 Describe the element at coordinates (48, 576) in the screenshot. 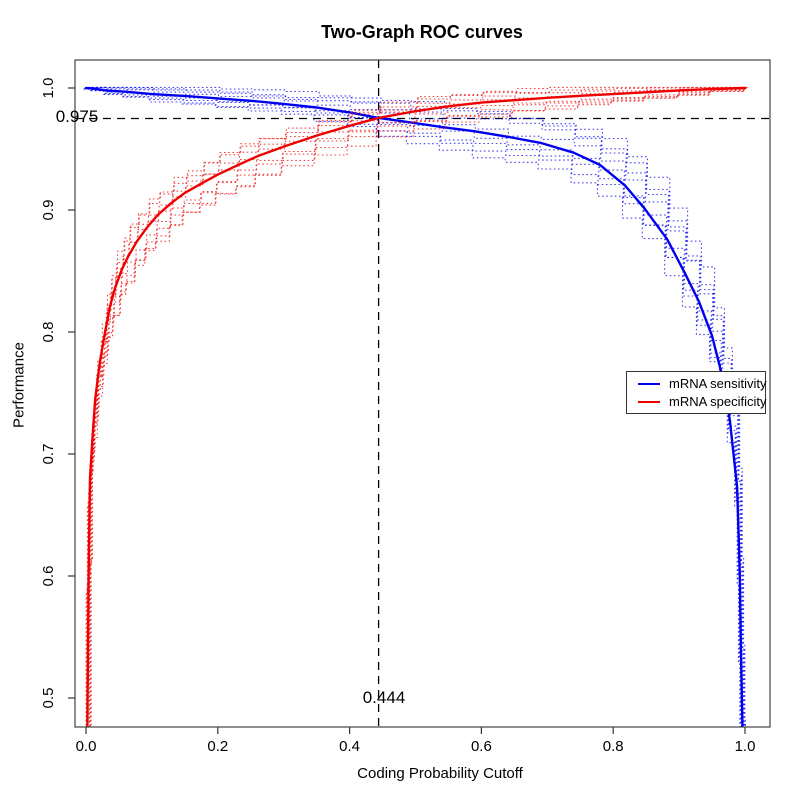

I see `y-tick-label: 0.6` at that location.